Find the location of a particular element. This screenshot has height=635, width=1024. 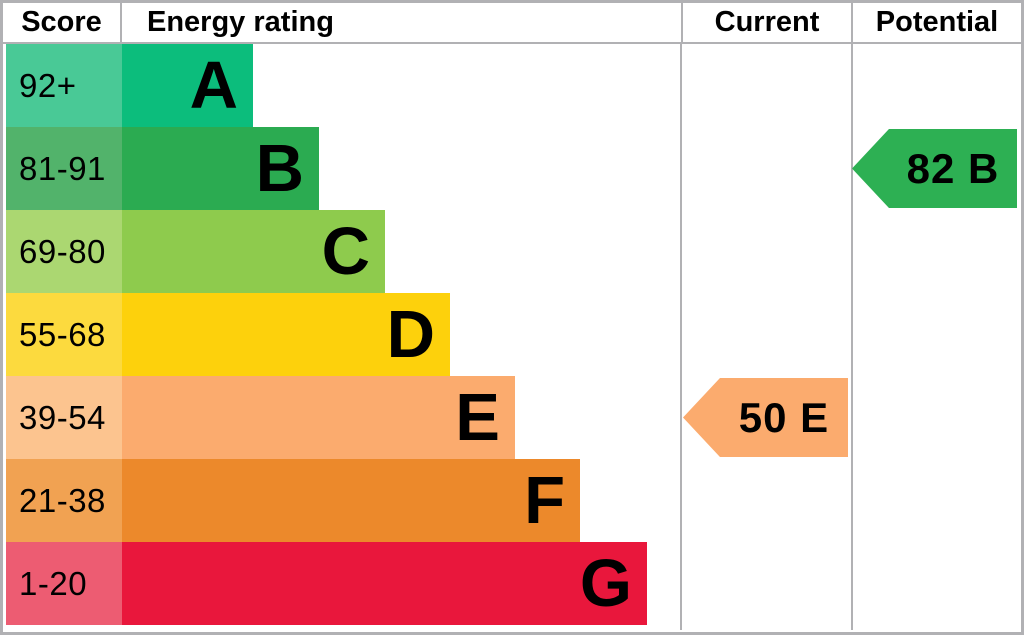

band-letter: F is located at coordinates (544, 500).